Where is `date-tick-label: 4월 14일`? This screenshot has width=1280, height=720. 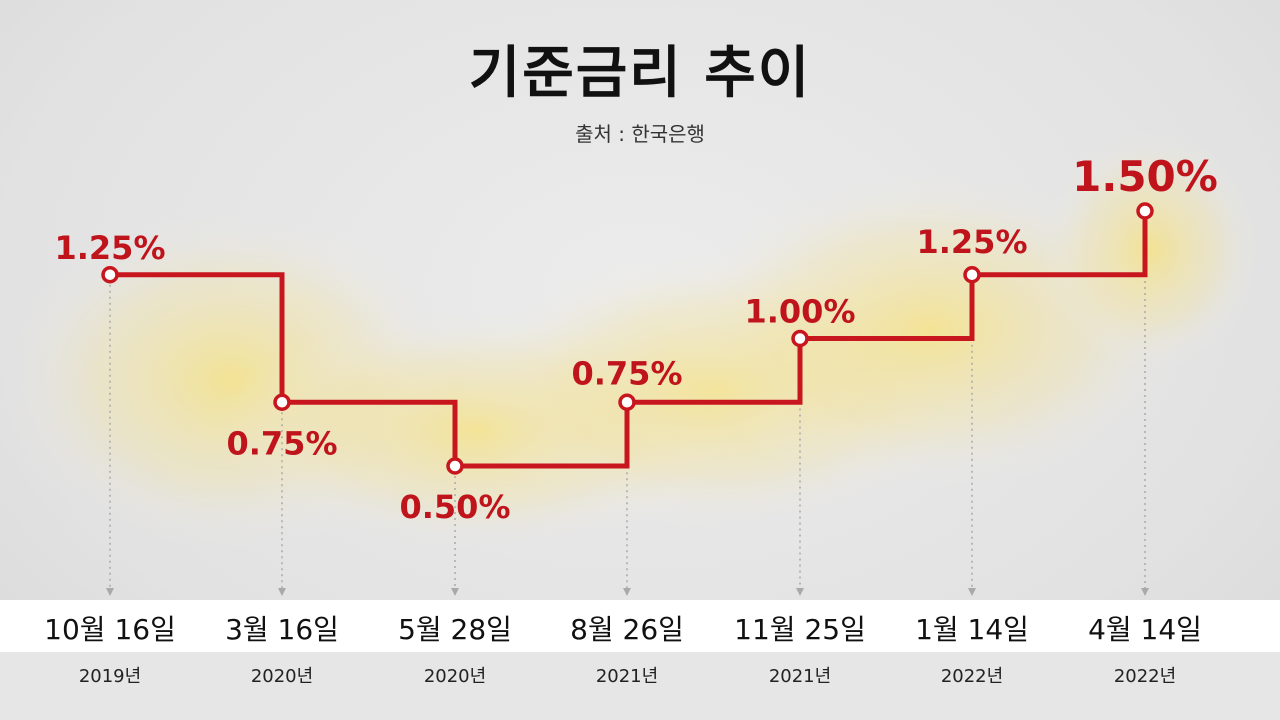
date-tick-label: 4월 14일 is located at coordinates (1145, 629).